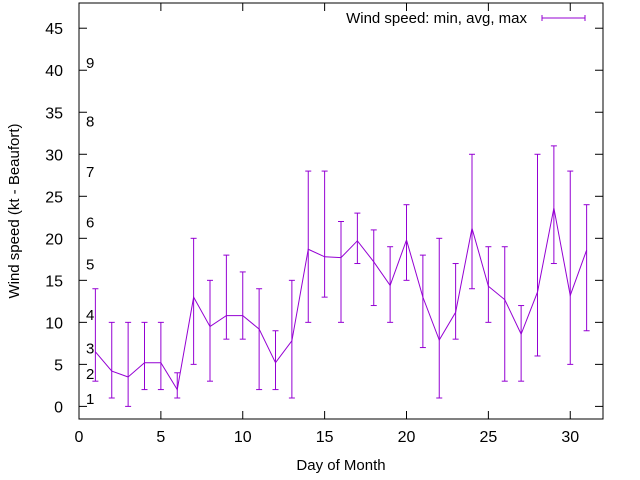 The image size is (640, 480). What do you see at coordinates (58, 365) in the screenshot?
I see `y-tick-label: 5` at bounding box center [58, 365].